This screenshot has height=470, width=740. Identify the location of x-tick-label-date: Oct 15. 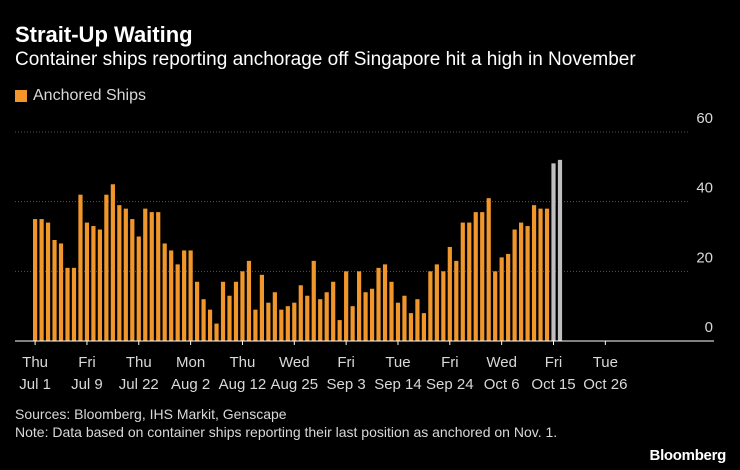
(553, 384).